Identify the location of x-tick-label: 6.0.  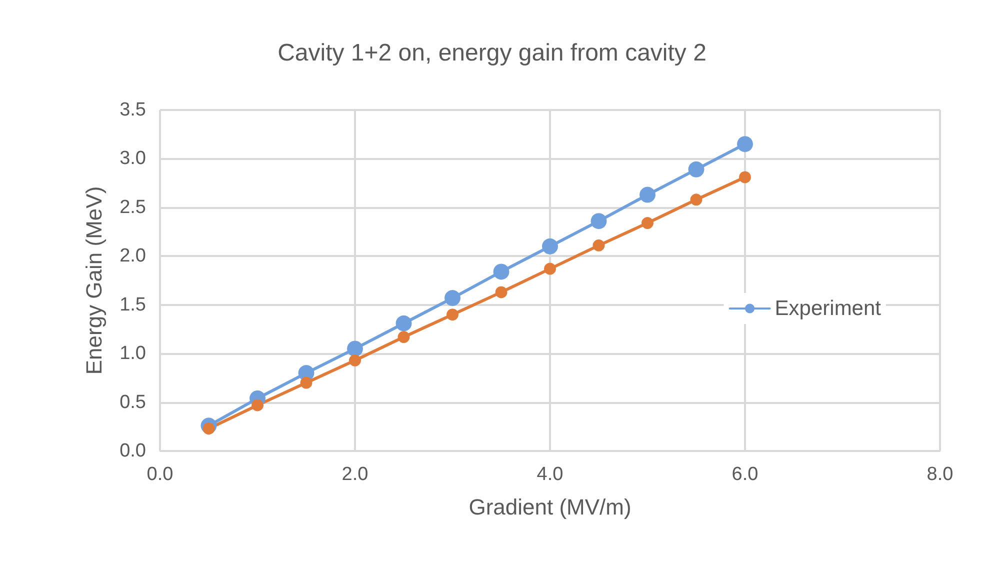
(745, 474).